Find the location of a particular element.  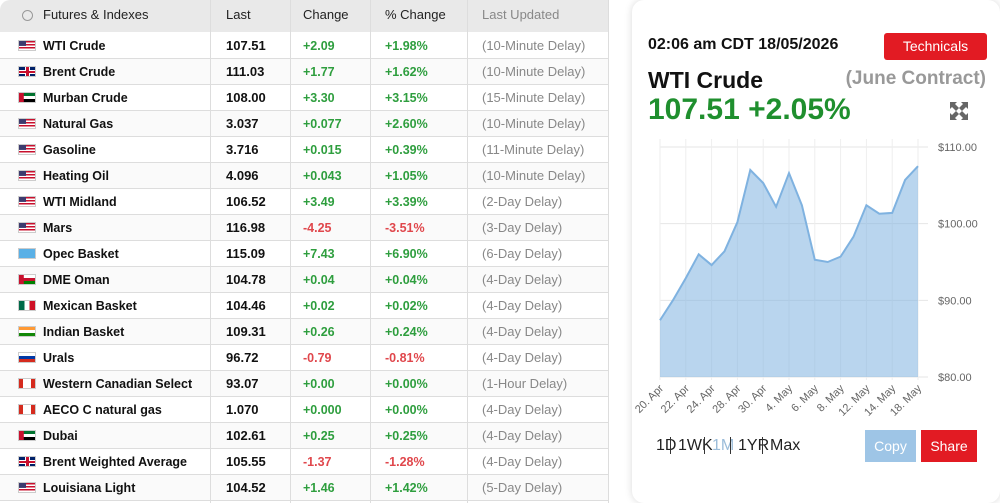

change: +0.26 is located at coordinates (319, 332).